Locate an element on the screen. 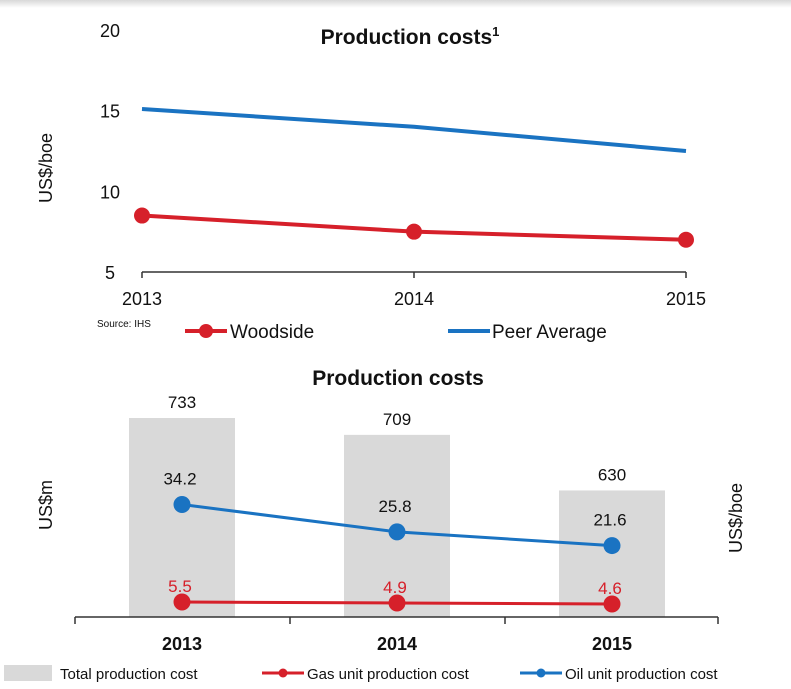 Image resolution: width=791 pixels, height=689 pixels. series-group is located at coordinates (414, 177).